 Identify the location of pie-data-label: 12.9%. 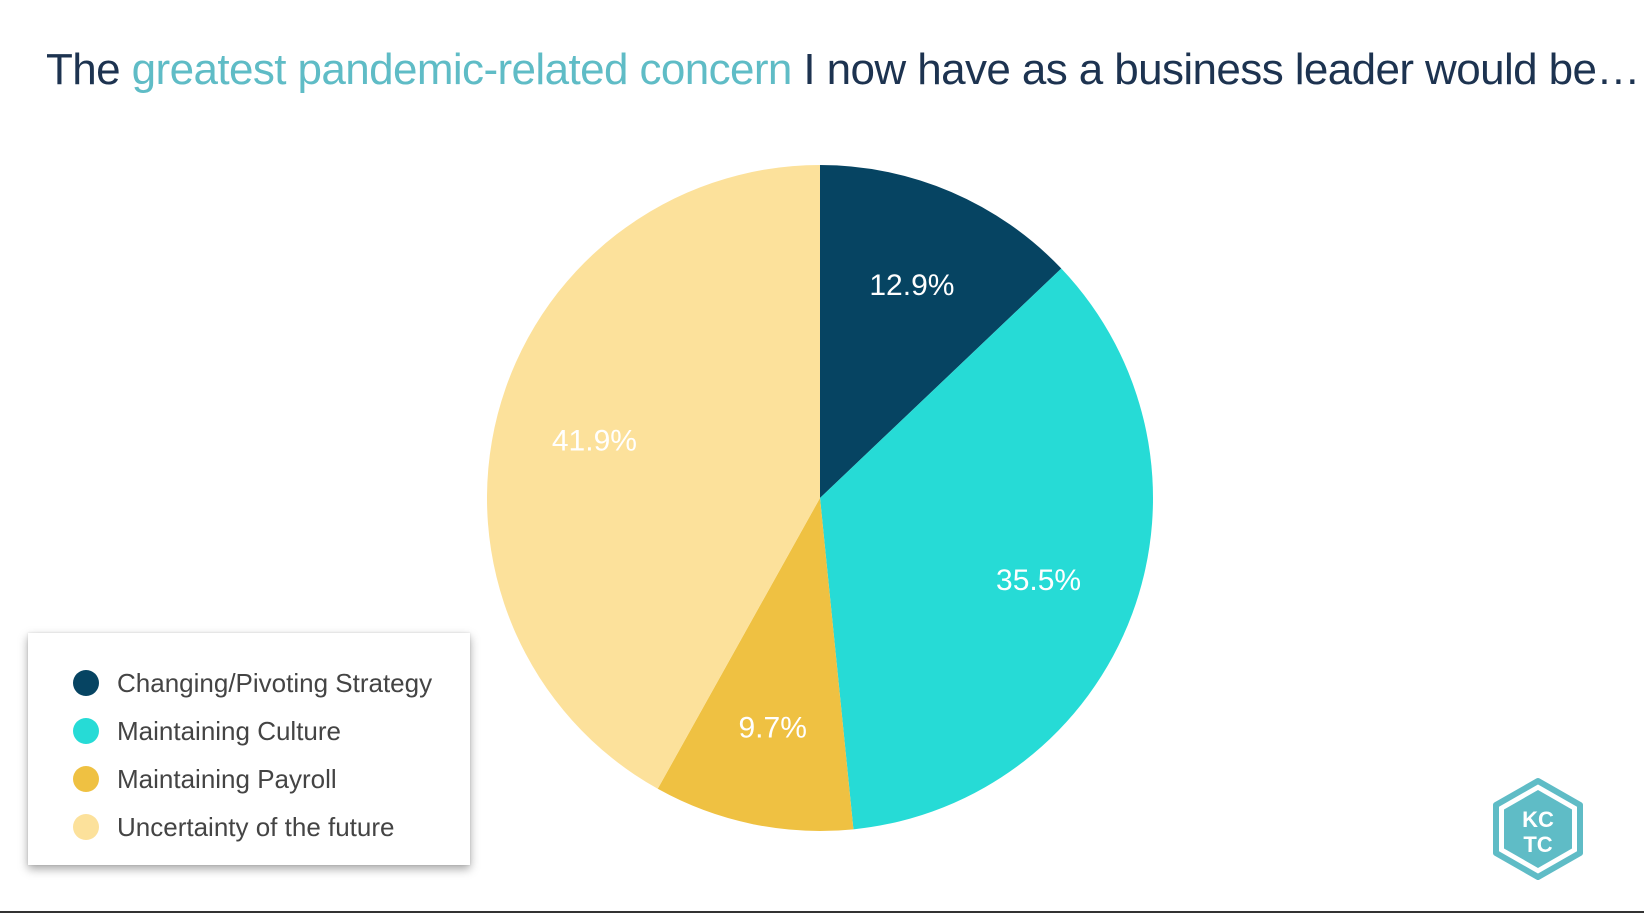
(911, 285).